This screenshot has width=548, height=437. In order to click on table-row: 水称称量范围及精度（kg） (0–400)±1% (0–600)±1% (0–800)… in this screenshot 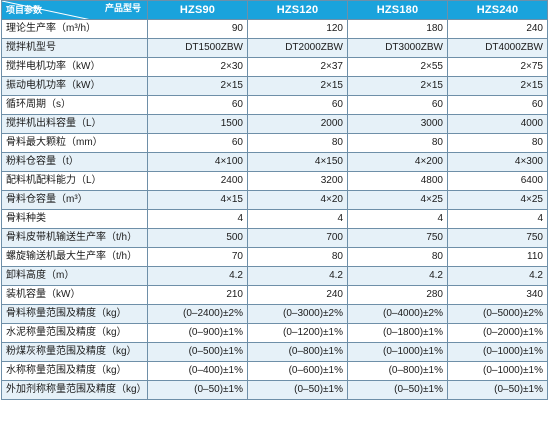, I will do `click(274, 371)`.